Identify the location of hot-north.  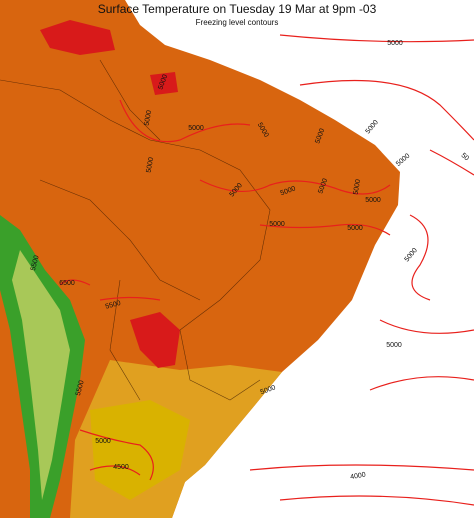
(77, 37).